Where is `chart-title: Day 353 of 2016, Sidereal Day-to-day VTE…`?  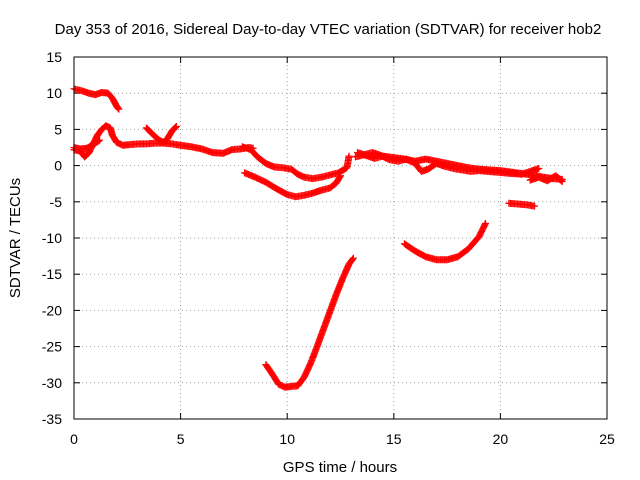 chart-title: Day 353 of 2016, Sidereal Day-to-day VTE… is located at coordinates (328, 29).